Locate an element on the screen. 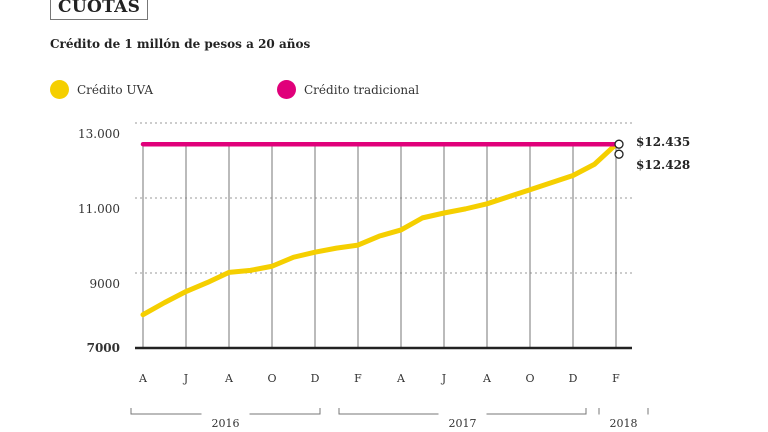 The height and width of the screenshot is (432, 768). endpoint-marker-uva is located at coordinates (619, 154).